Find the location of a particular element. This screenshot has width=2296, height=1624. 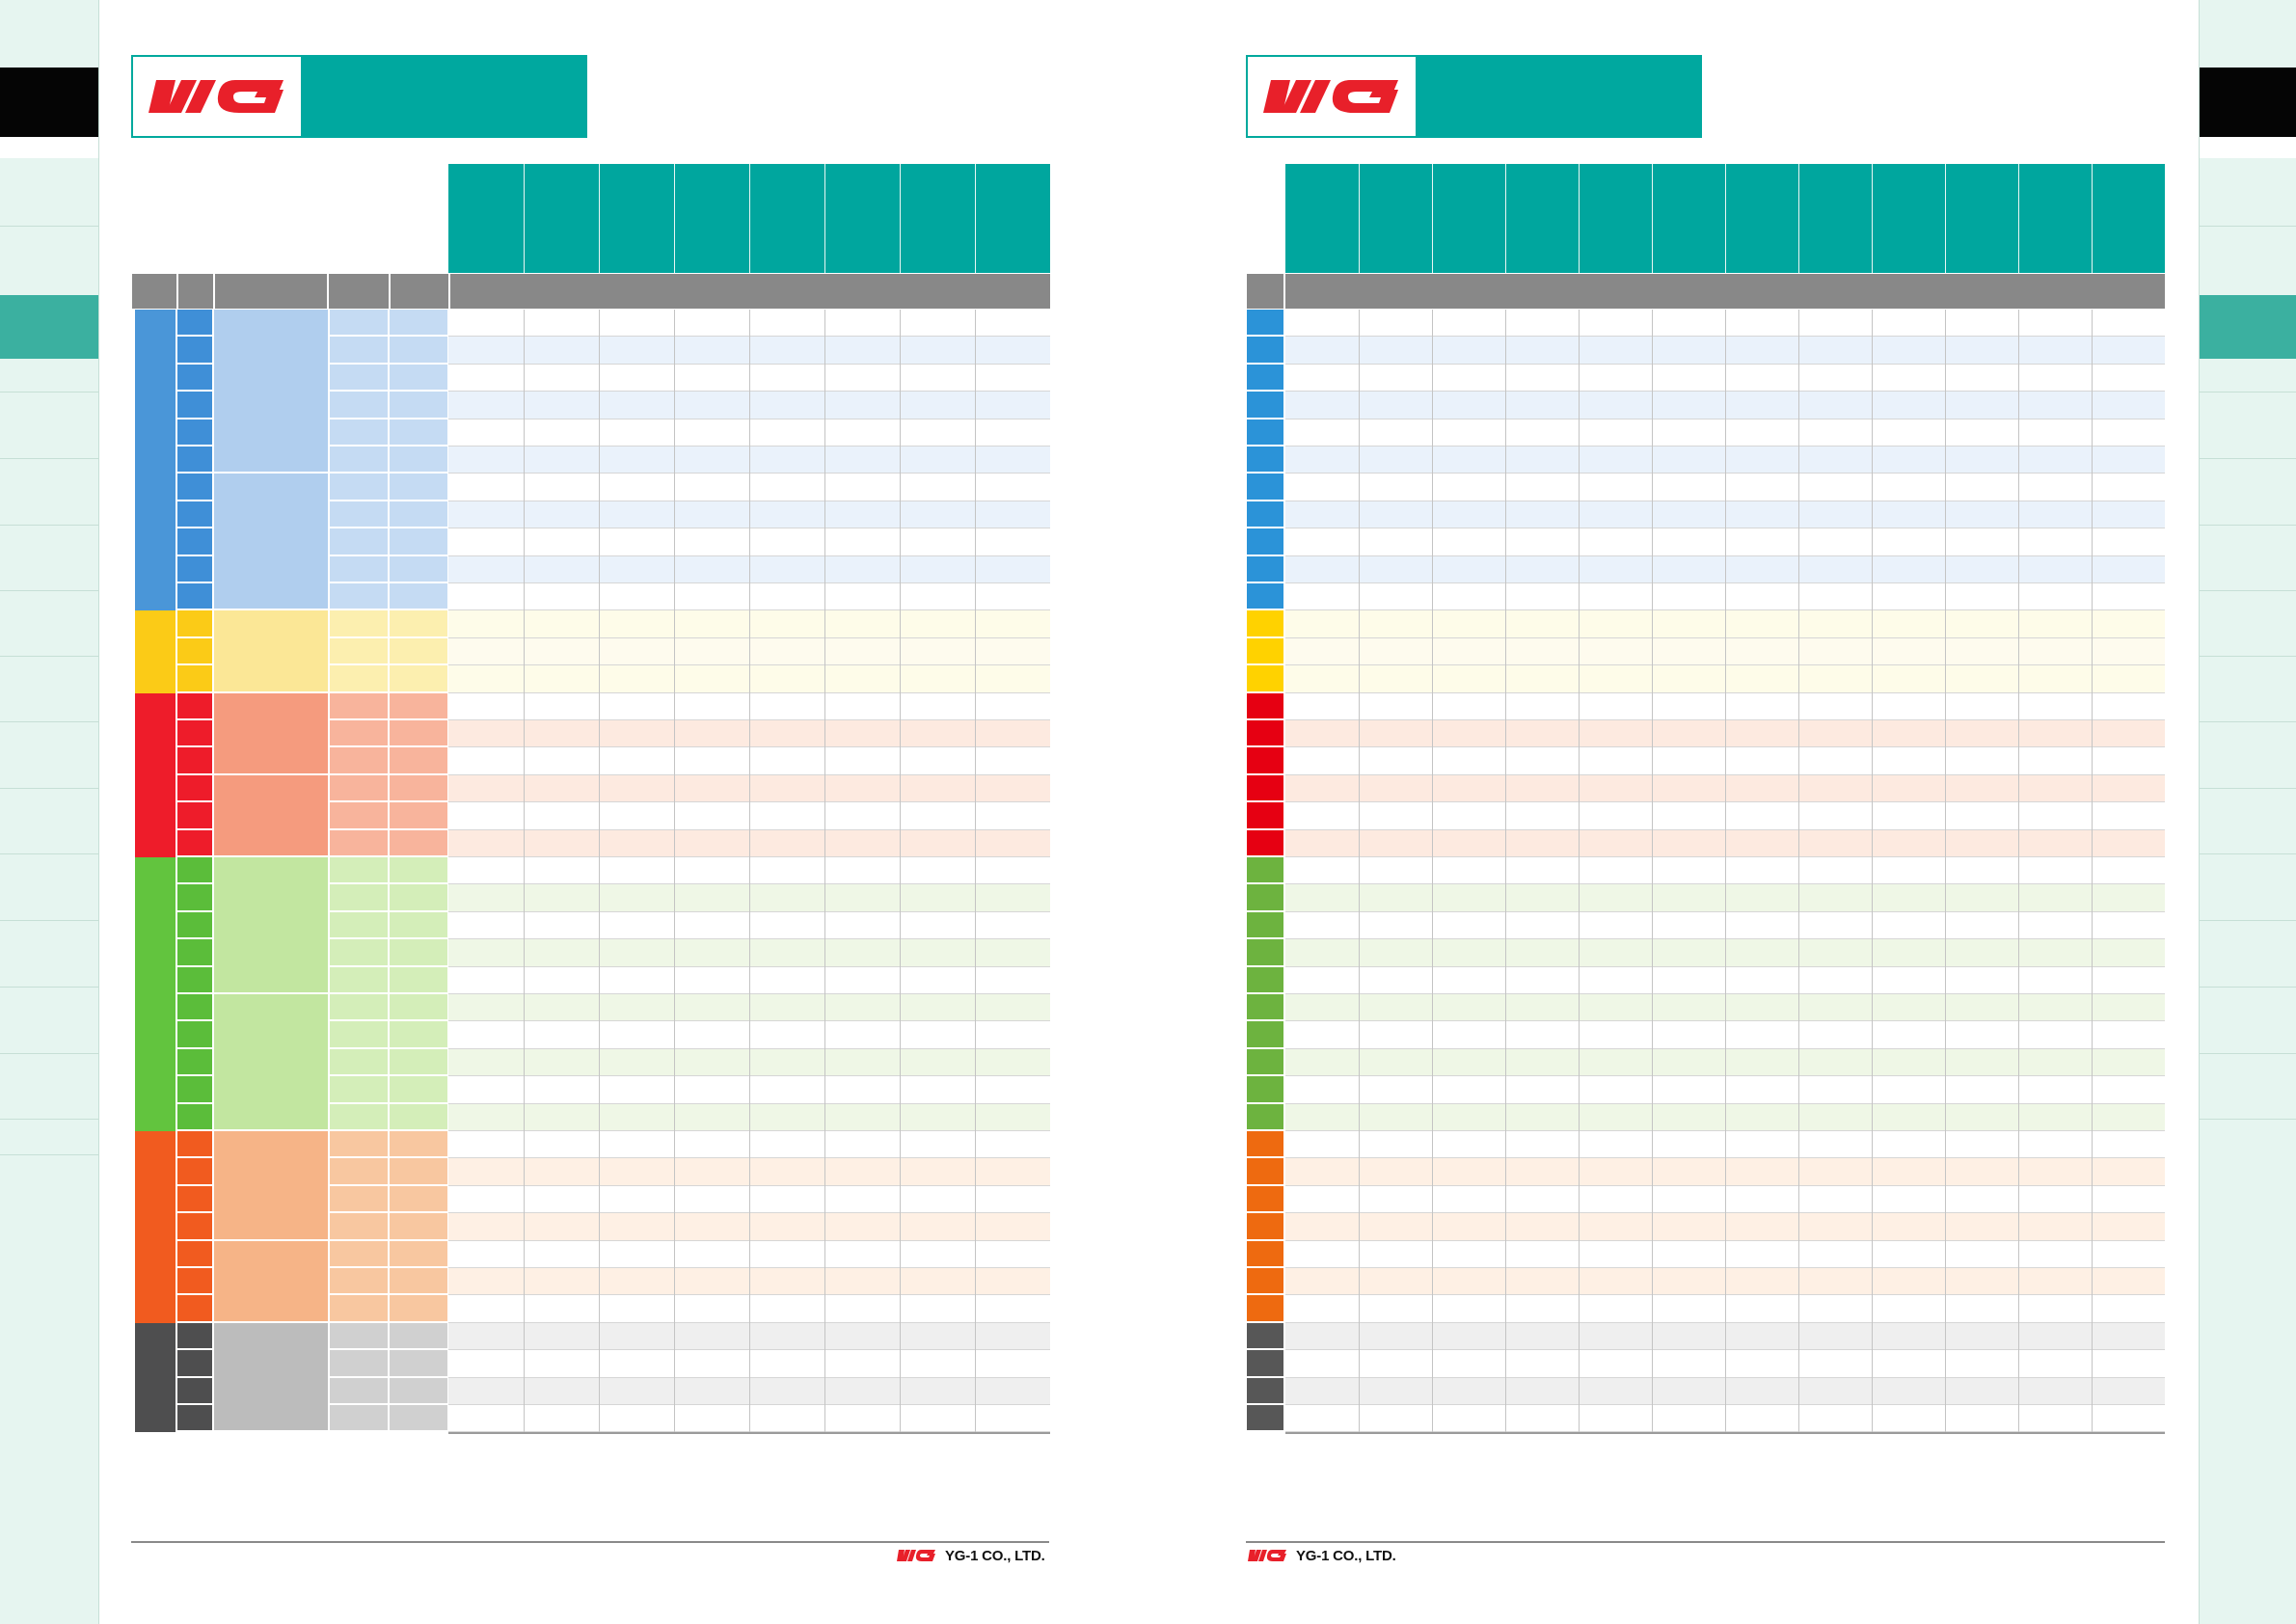

grey-subheader-row is located at coordinates (591, 291).